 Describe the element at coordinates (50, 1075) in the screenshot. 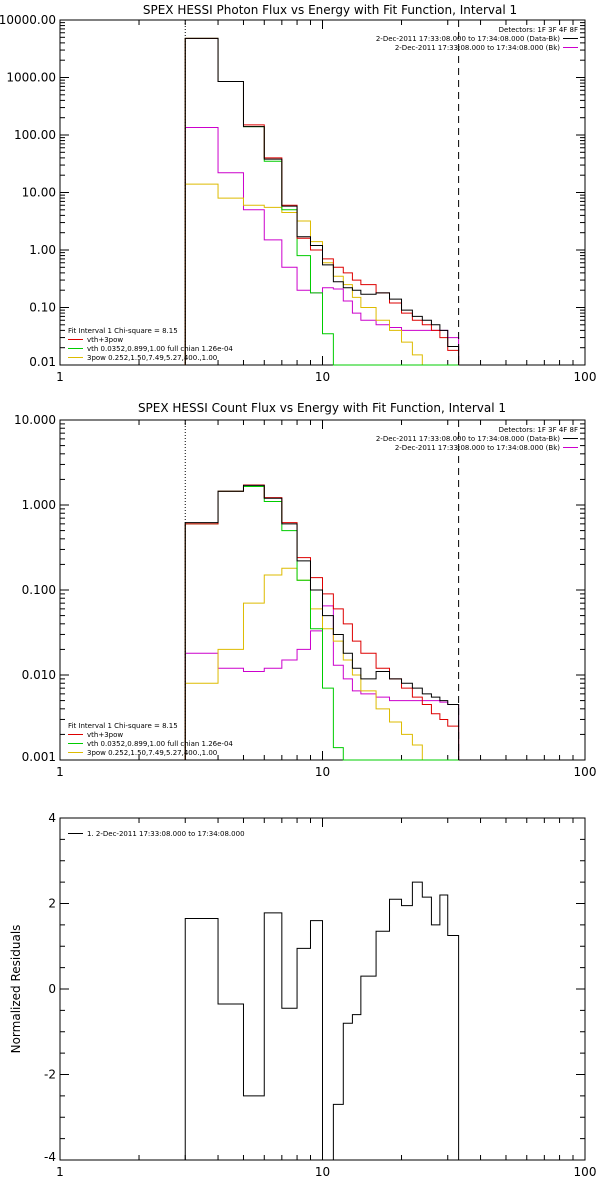

I see `residuals-ytick-label: -2` at that location.